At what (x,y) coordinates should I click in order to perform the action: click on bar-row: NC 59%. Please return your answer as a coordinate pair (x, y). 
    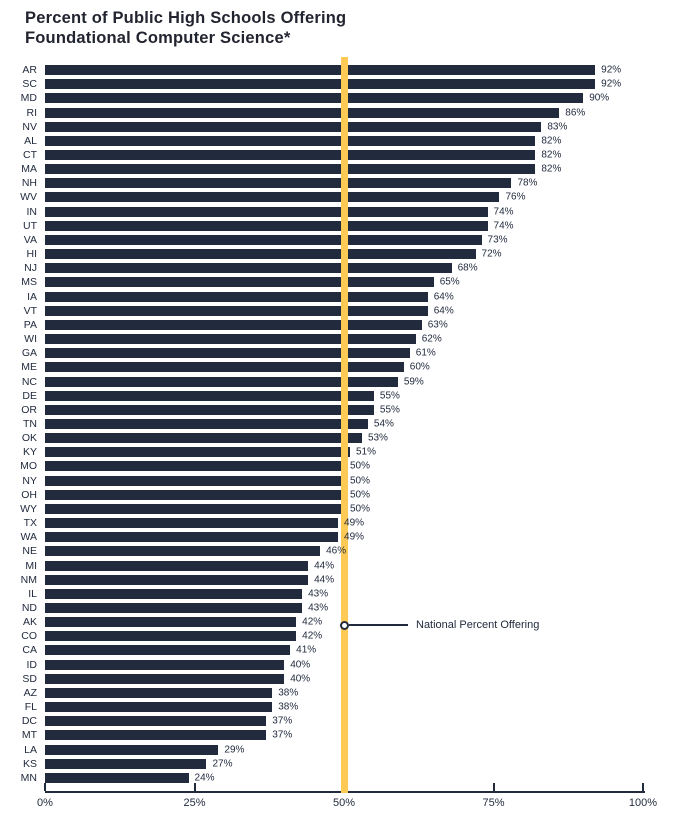
    Looking at the image, I should click on (337, 381).